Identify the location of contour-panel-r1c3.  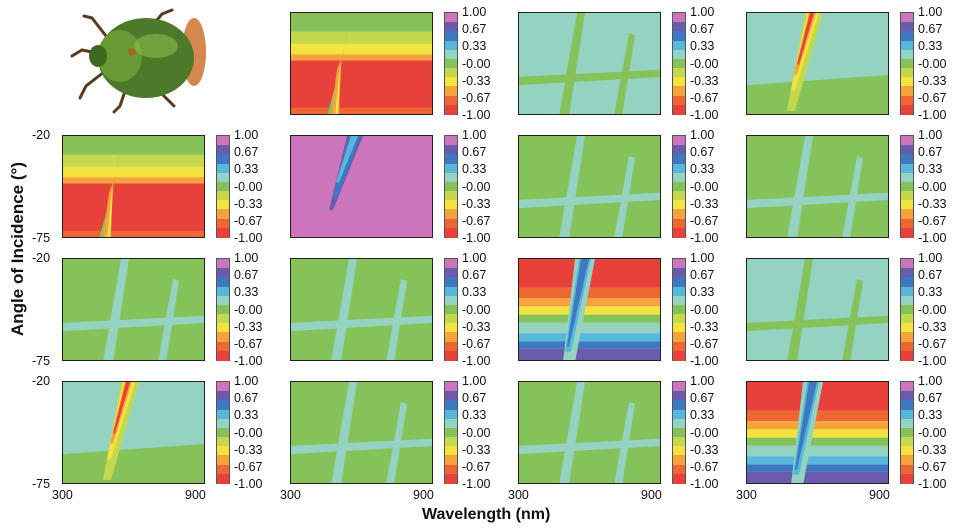
(817, 186).